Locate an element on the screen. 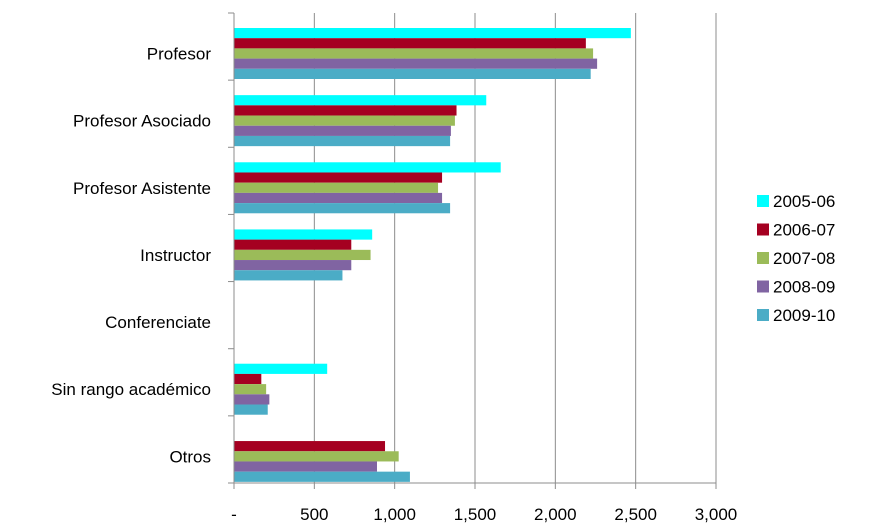  x-tick-label: 3,000 is located at coordinates (716, 514).